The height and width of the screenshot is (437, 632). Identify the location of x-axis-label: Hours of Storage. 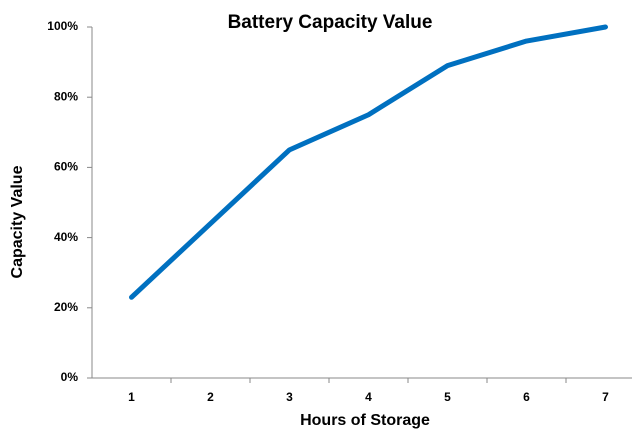
(365, 420).